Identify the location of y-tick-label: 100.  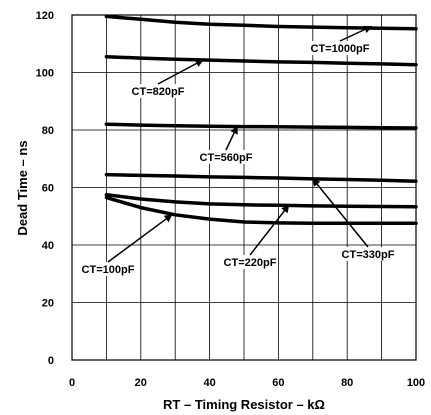
(45, 74).